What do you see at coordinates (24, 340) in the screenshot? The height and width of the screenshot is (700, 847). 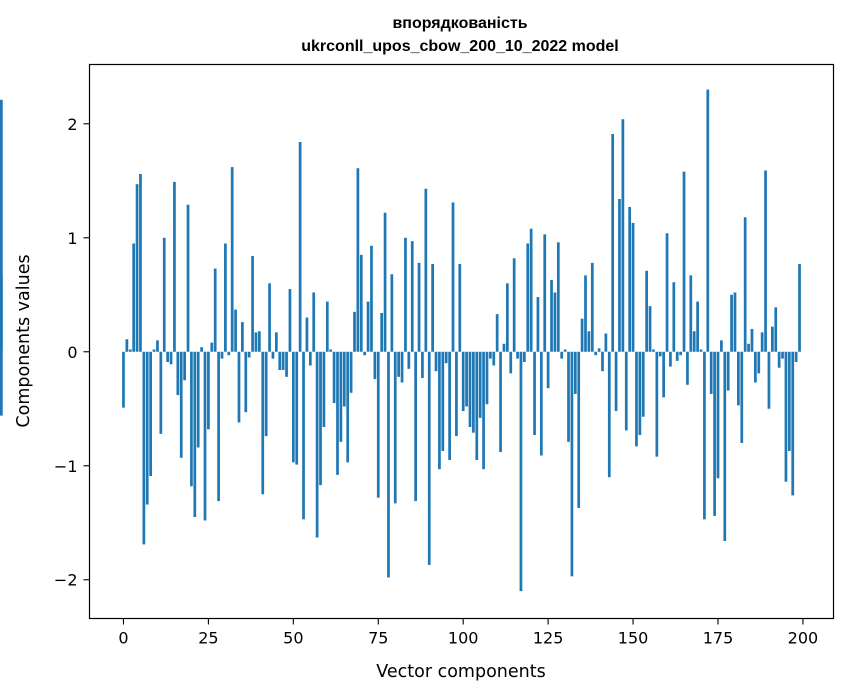 I see `y-axis-label: Components values` at bounding box center [24, 340].